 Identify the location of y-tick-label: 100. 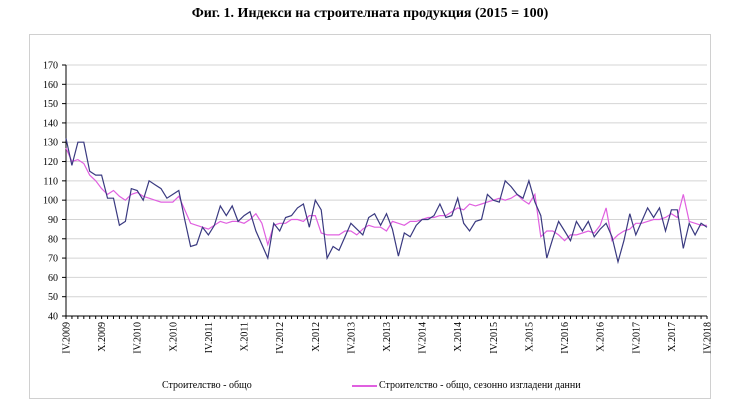
(50, 201).